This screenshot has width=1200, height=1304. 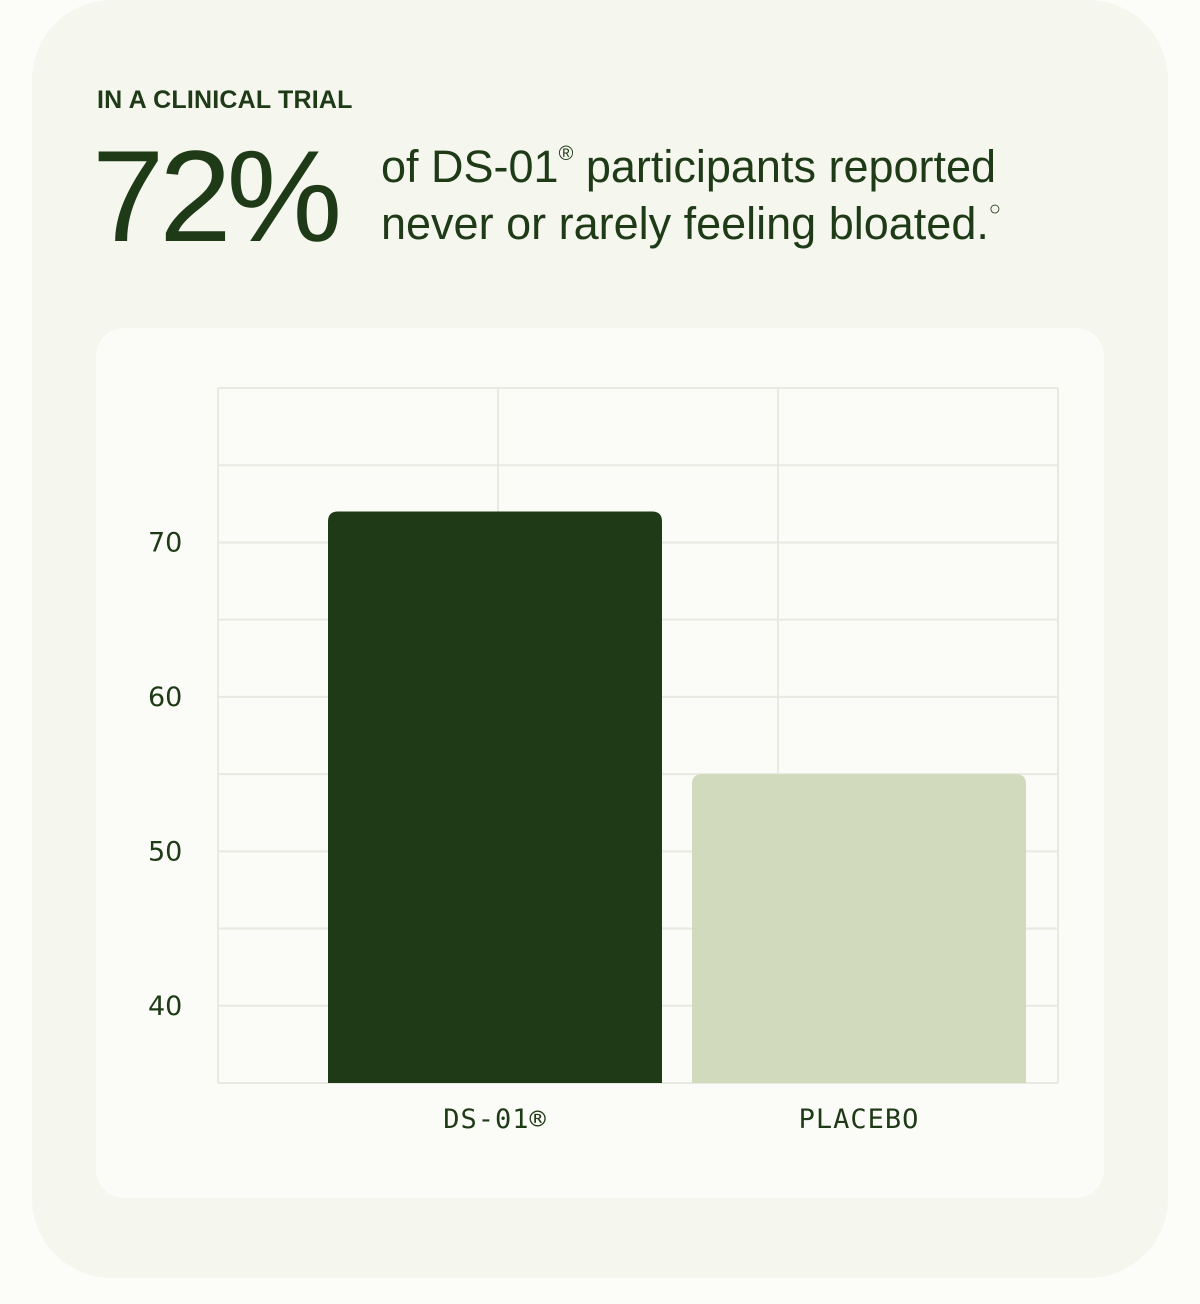 What do you see at coordinates (165, 1006) in the screenshot?
I see `y-tick-label: 40` at bounding box center [165, 1006].